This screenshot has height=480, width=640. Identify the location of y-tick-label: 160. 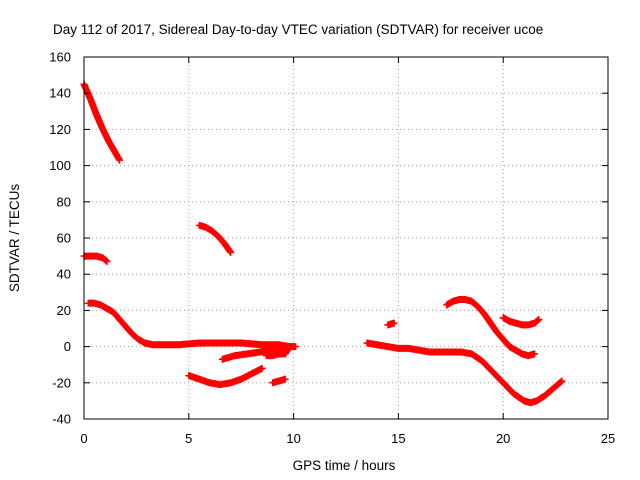
(60, 57).